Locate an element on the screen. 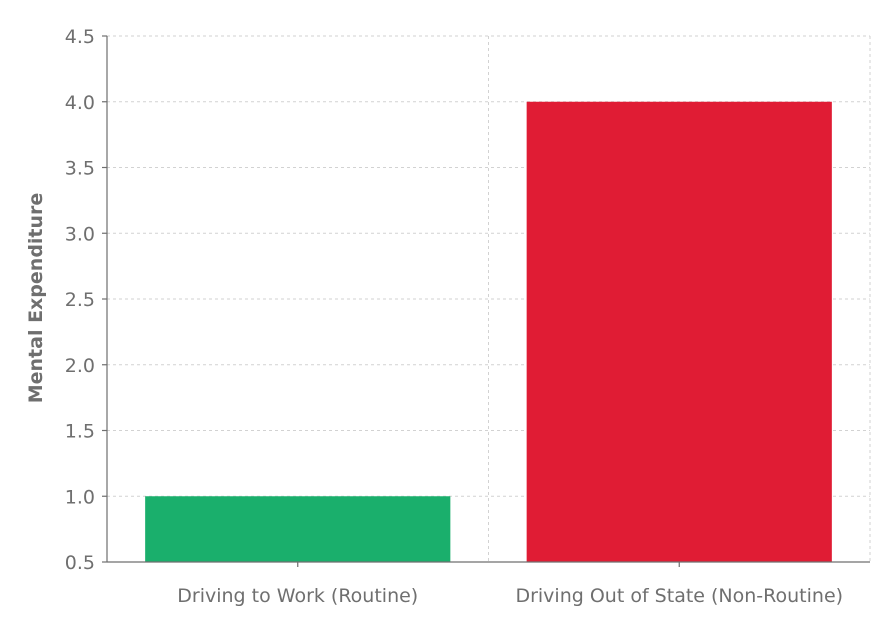 The height and width of the screenshot is (637, 896). y-tick-label: 4.0 is located at coordinates (80, 103).